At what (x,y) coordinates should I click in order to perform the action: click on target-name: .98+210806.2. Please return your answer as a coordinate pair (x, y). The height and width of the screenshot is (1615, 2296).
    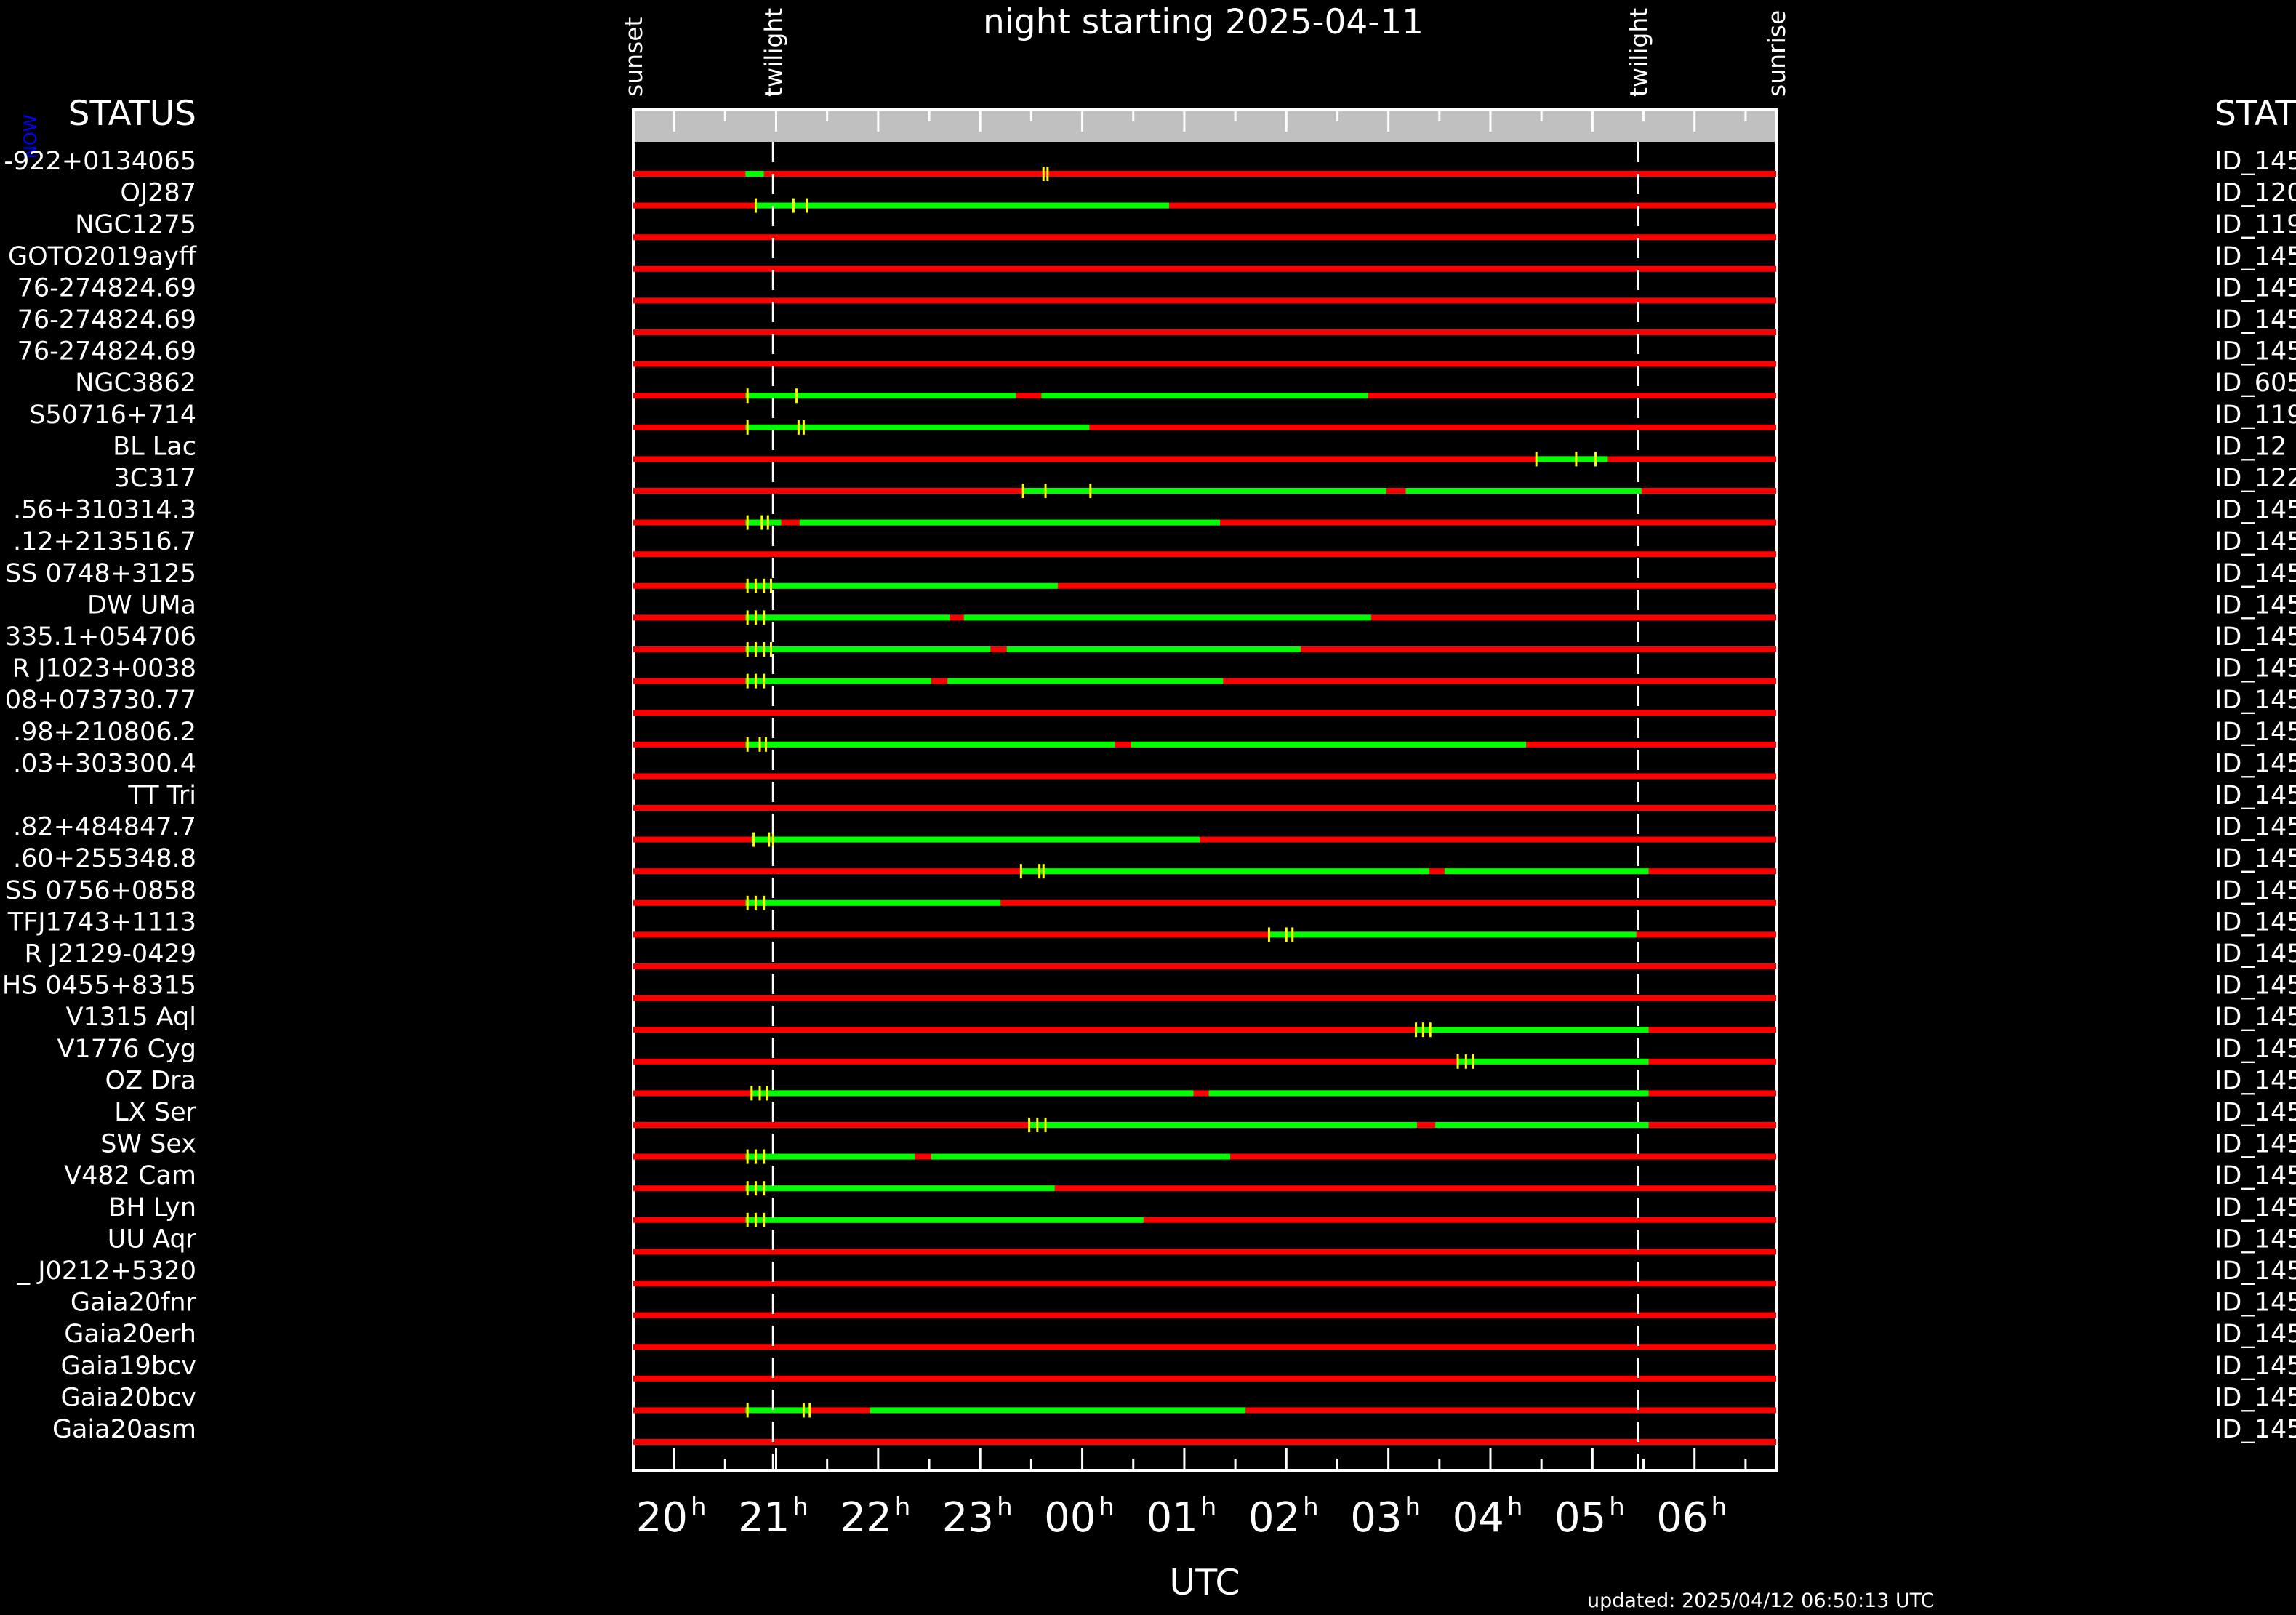
    Looking at the image, I should click on (104, 732).